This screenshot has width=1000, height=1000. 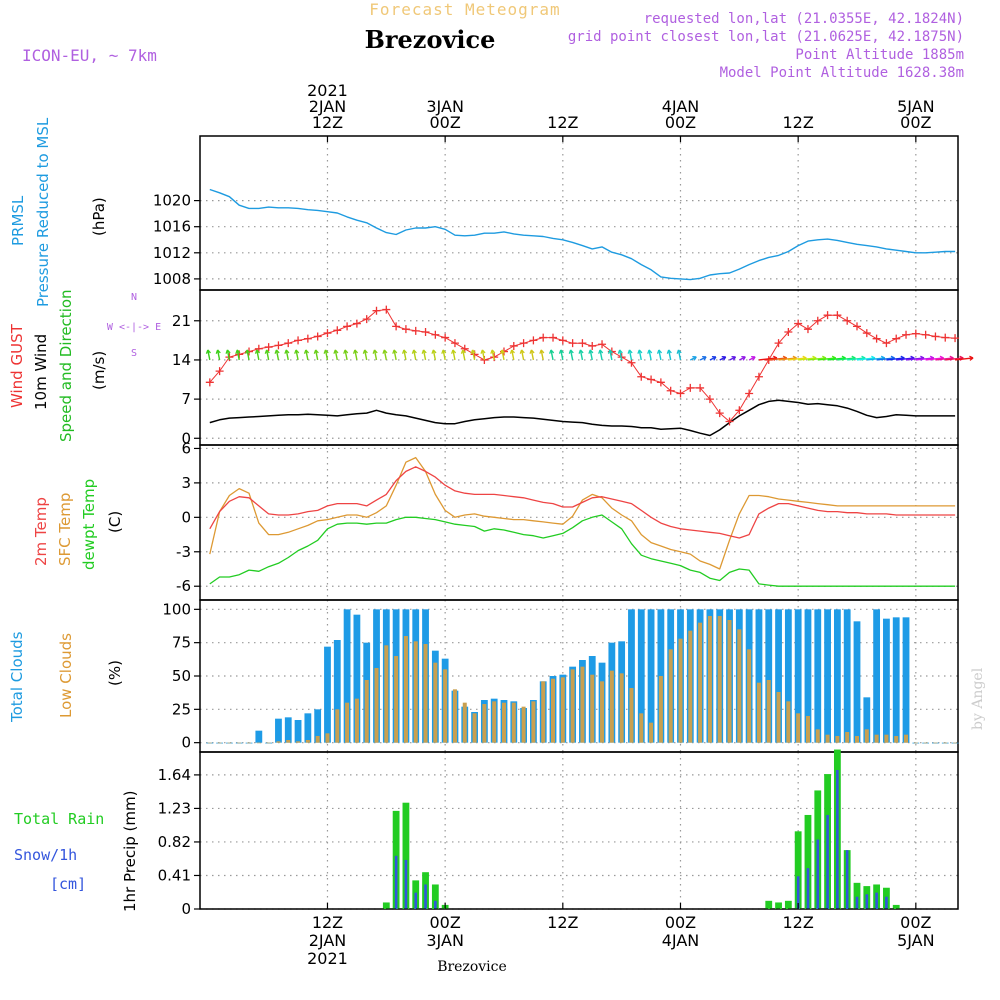 What do you see at coordinates (43, 212) in the screenshot?
I see `pressure-label-2: Pressure Reduced to MSL` at bounding box center [43, 212].